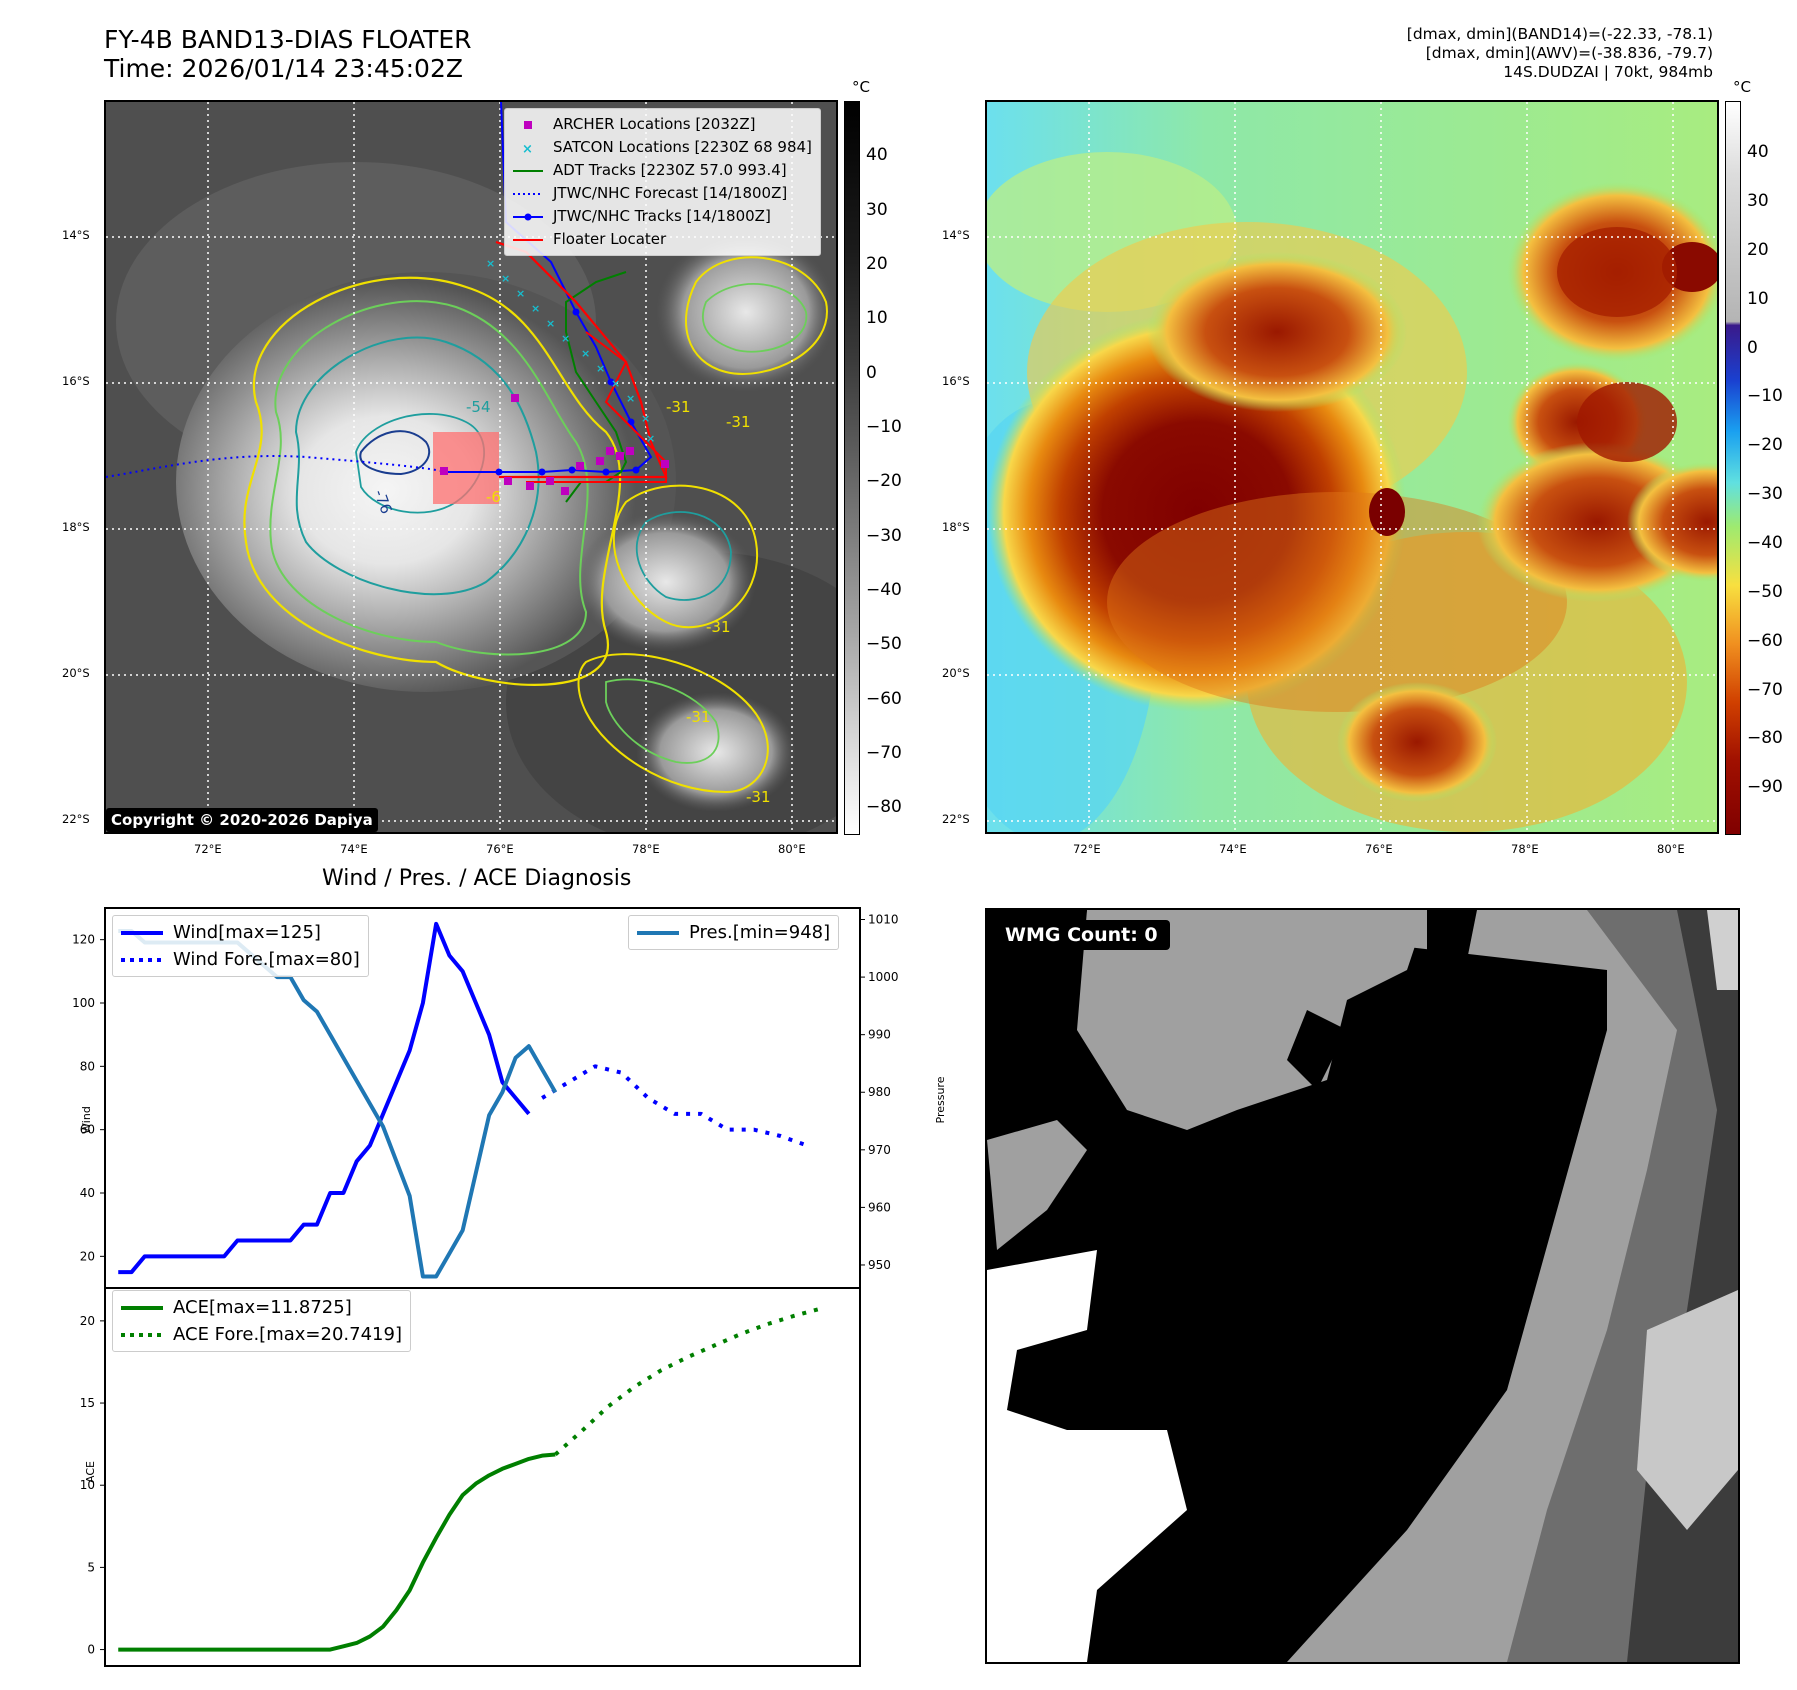 Image resolution: width=1797 pixels, height=1690 pixels. Describe the element at coordinates (1569, 53) in the screenshot. I see `info-awv: [dmax, dmin](AWV)=(-38.836, -79.7)` at that location.